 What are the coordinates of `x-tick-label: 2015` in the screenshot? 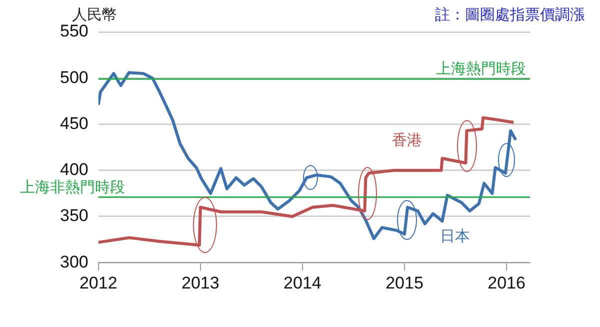 It's located at (405, 282).